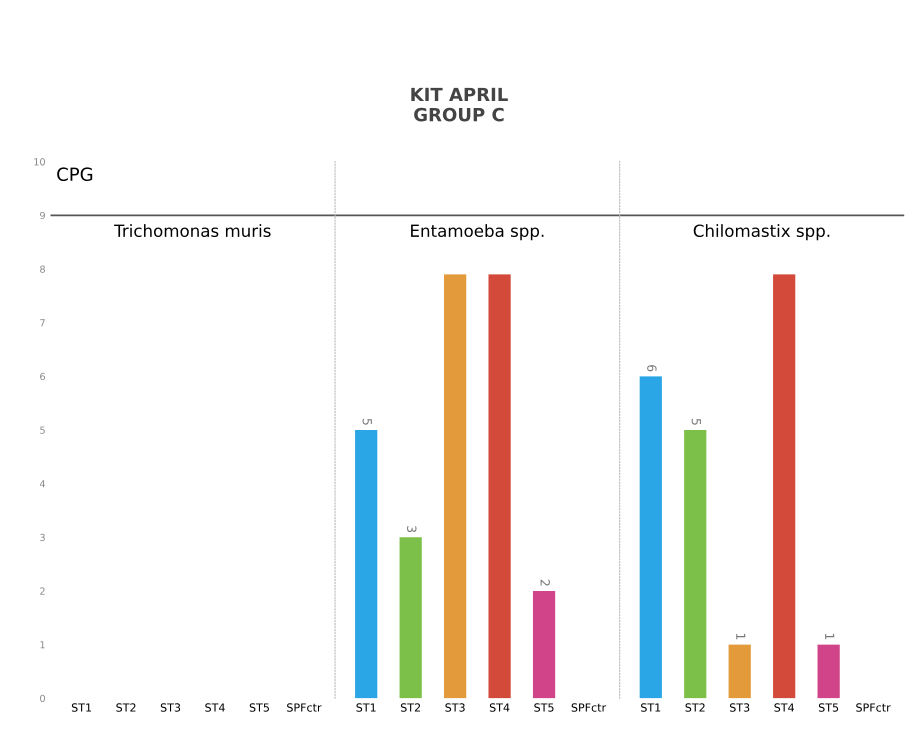  What do you see at coordinates (545, 583) in the screenshot?
I see `data-label: 2` at bounding box center [545, 583].